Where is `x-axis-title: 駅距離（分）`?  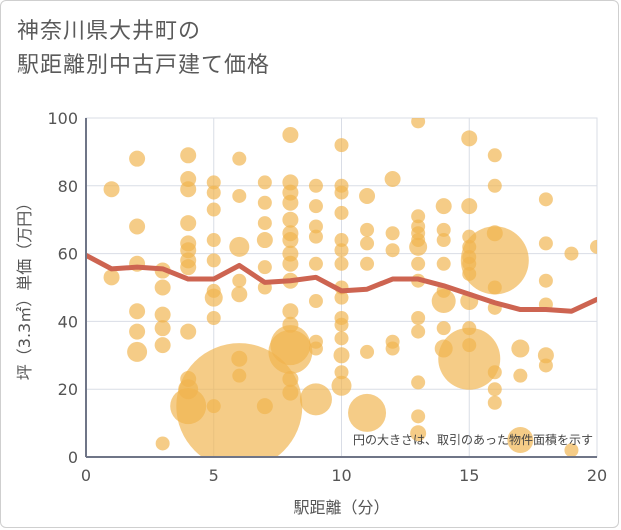
x-axis-title: 駅距離（分） is located at coordinates (341, 507).